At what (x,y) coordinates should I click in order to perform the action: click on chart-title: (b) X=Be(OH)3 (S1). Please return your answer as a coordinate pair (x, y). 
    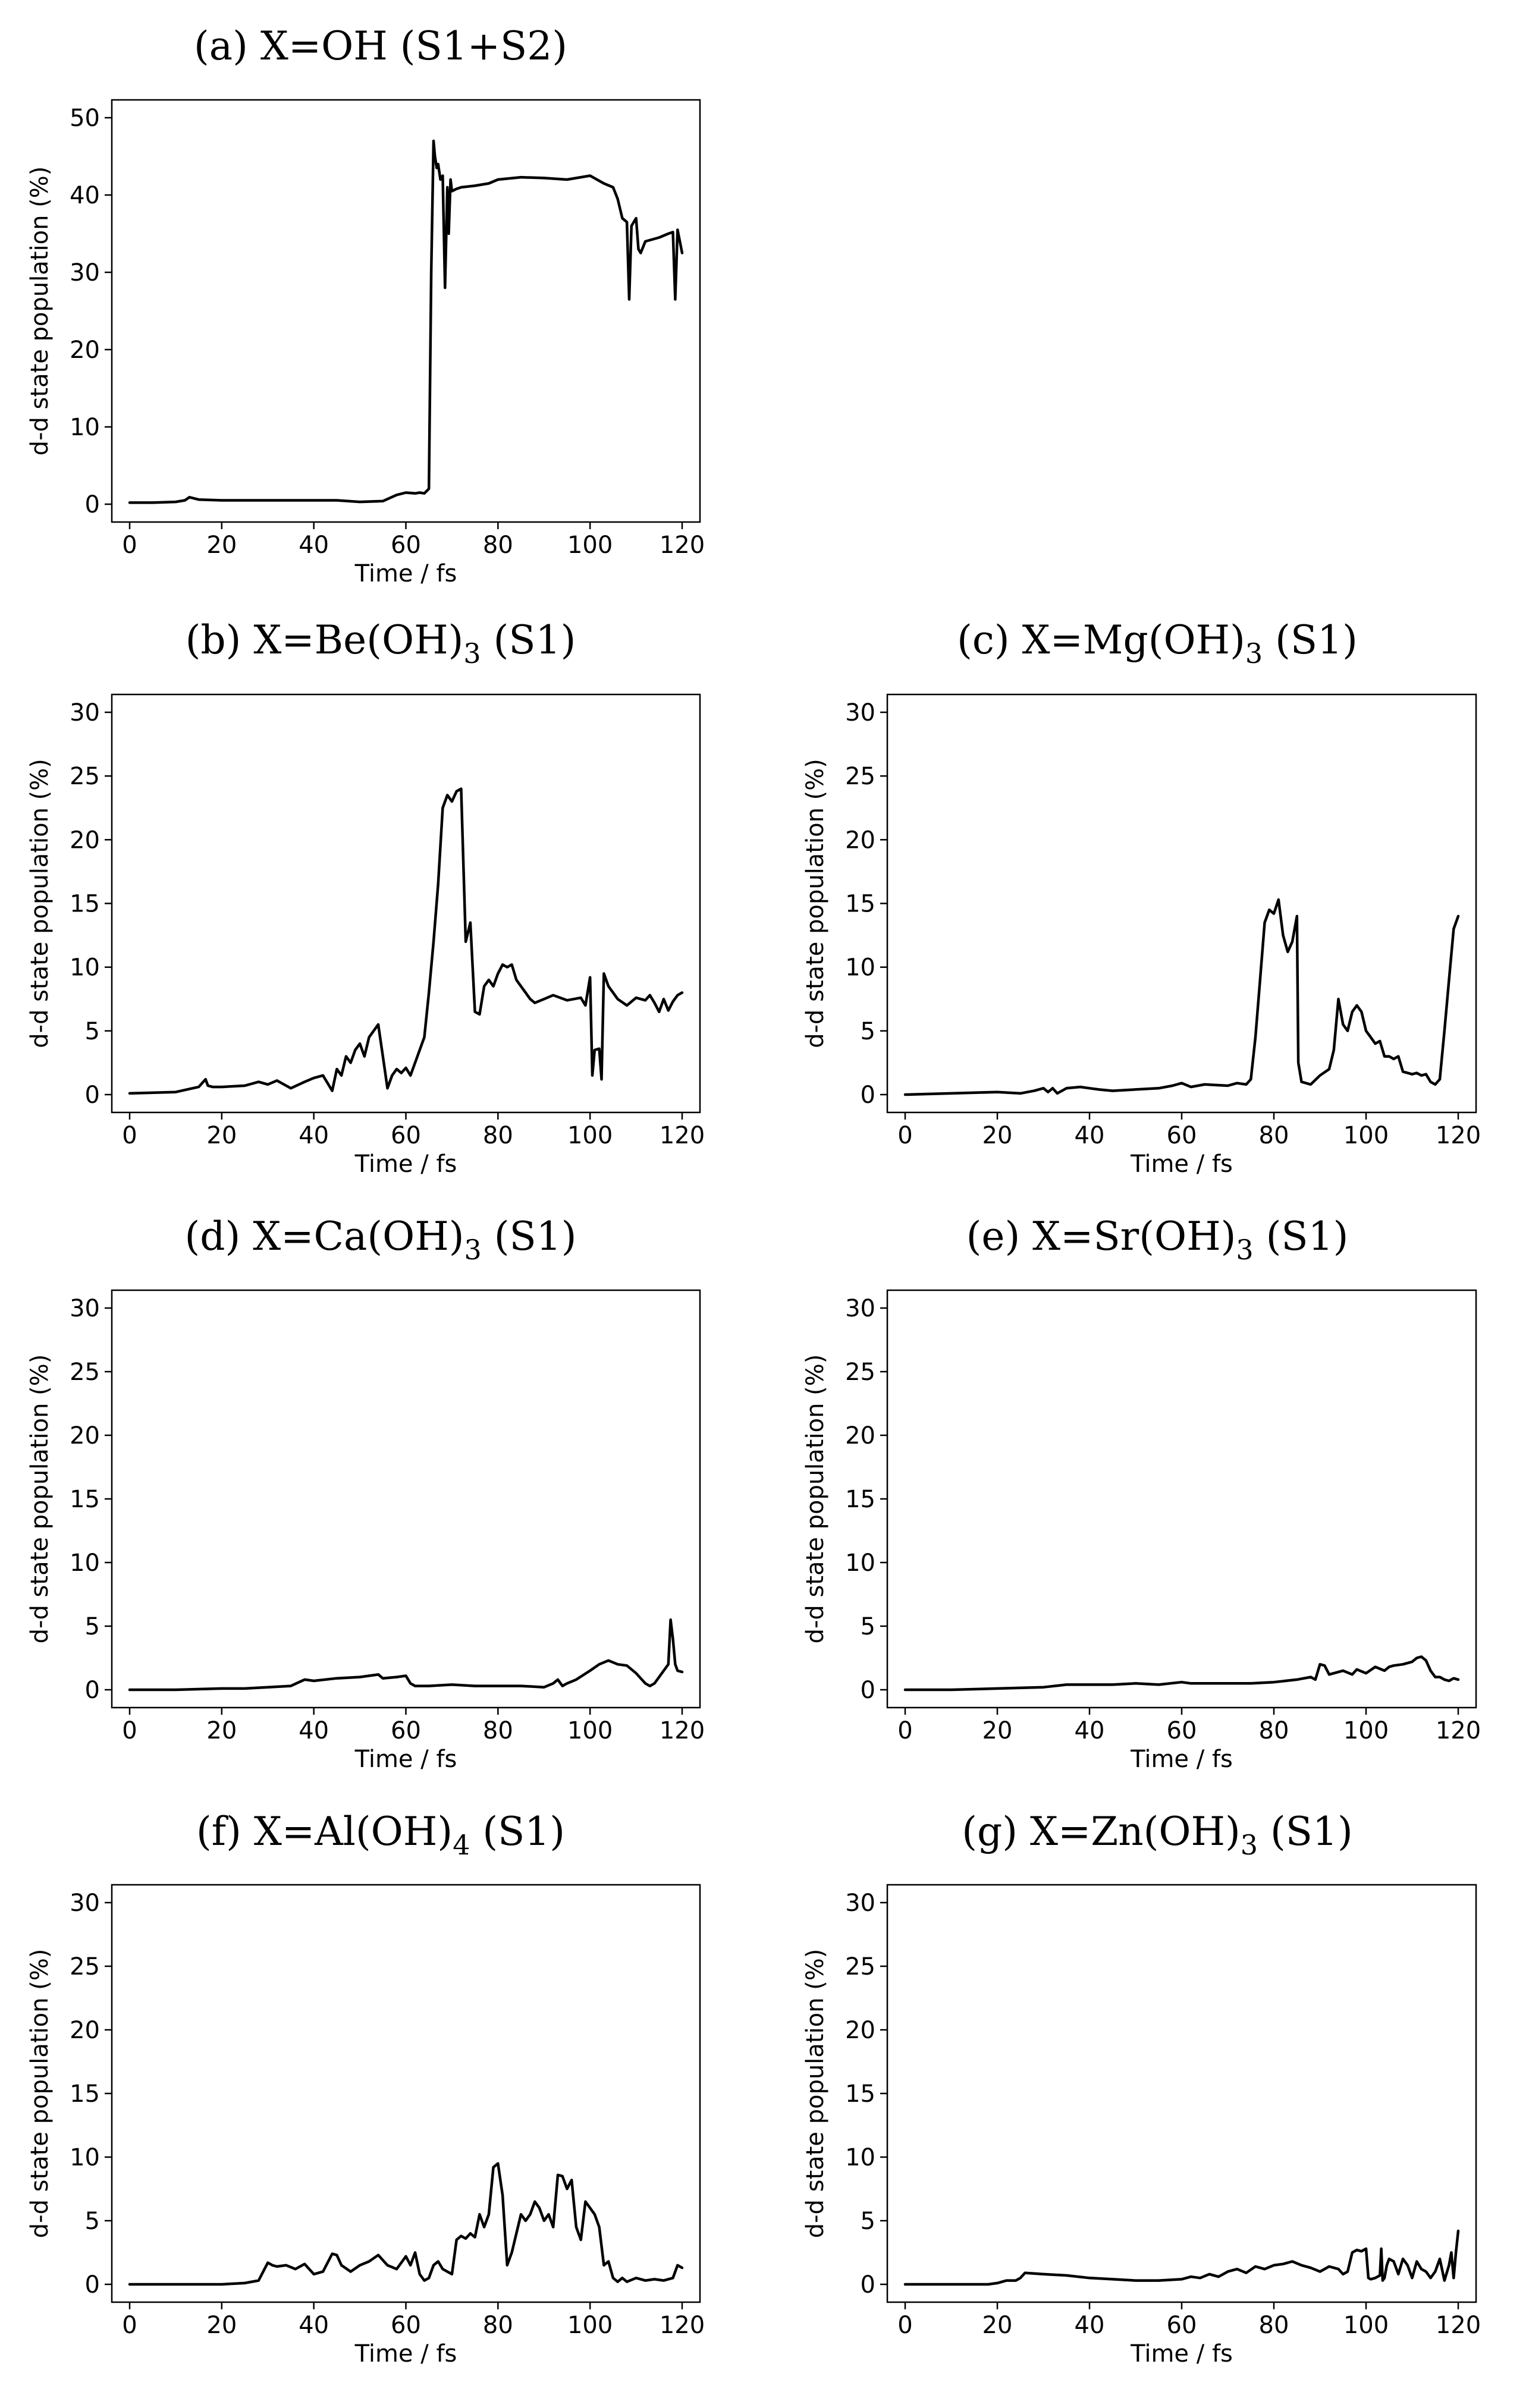
    Looking at the image, I should click on (381, 643).